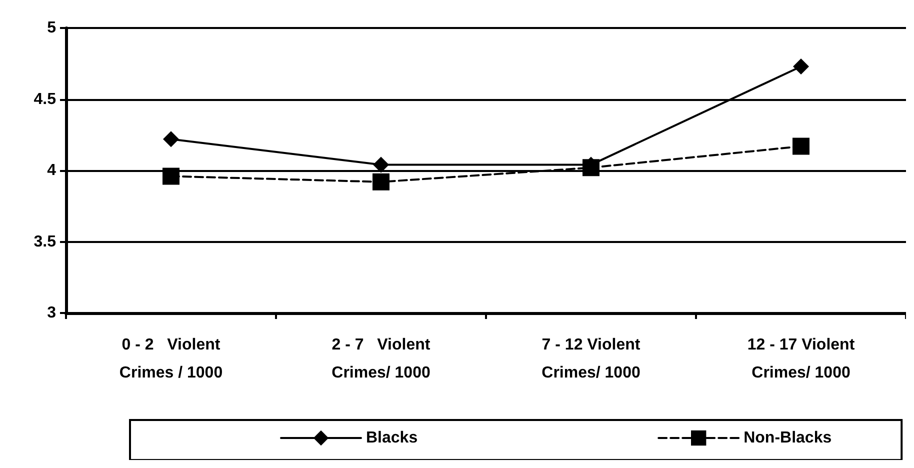  What do you see at coordinates (591, 359) in the screenshot?
I see `x-tick-label: 7 - 12 Violent Crimes/ 1000` at bounding box center [591, 359].